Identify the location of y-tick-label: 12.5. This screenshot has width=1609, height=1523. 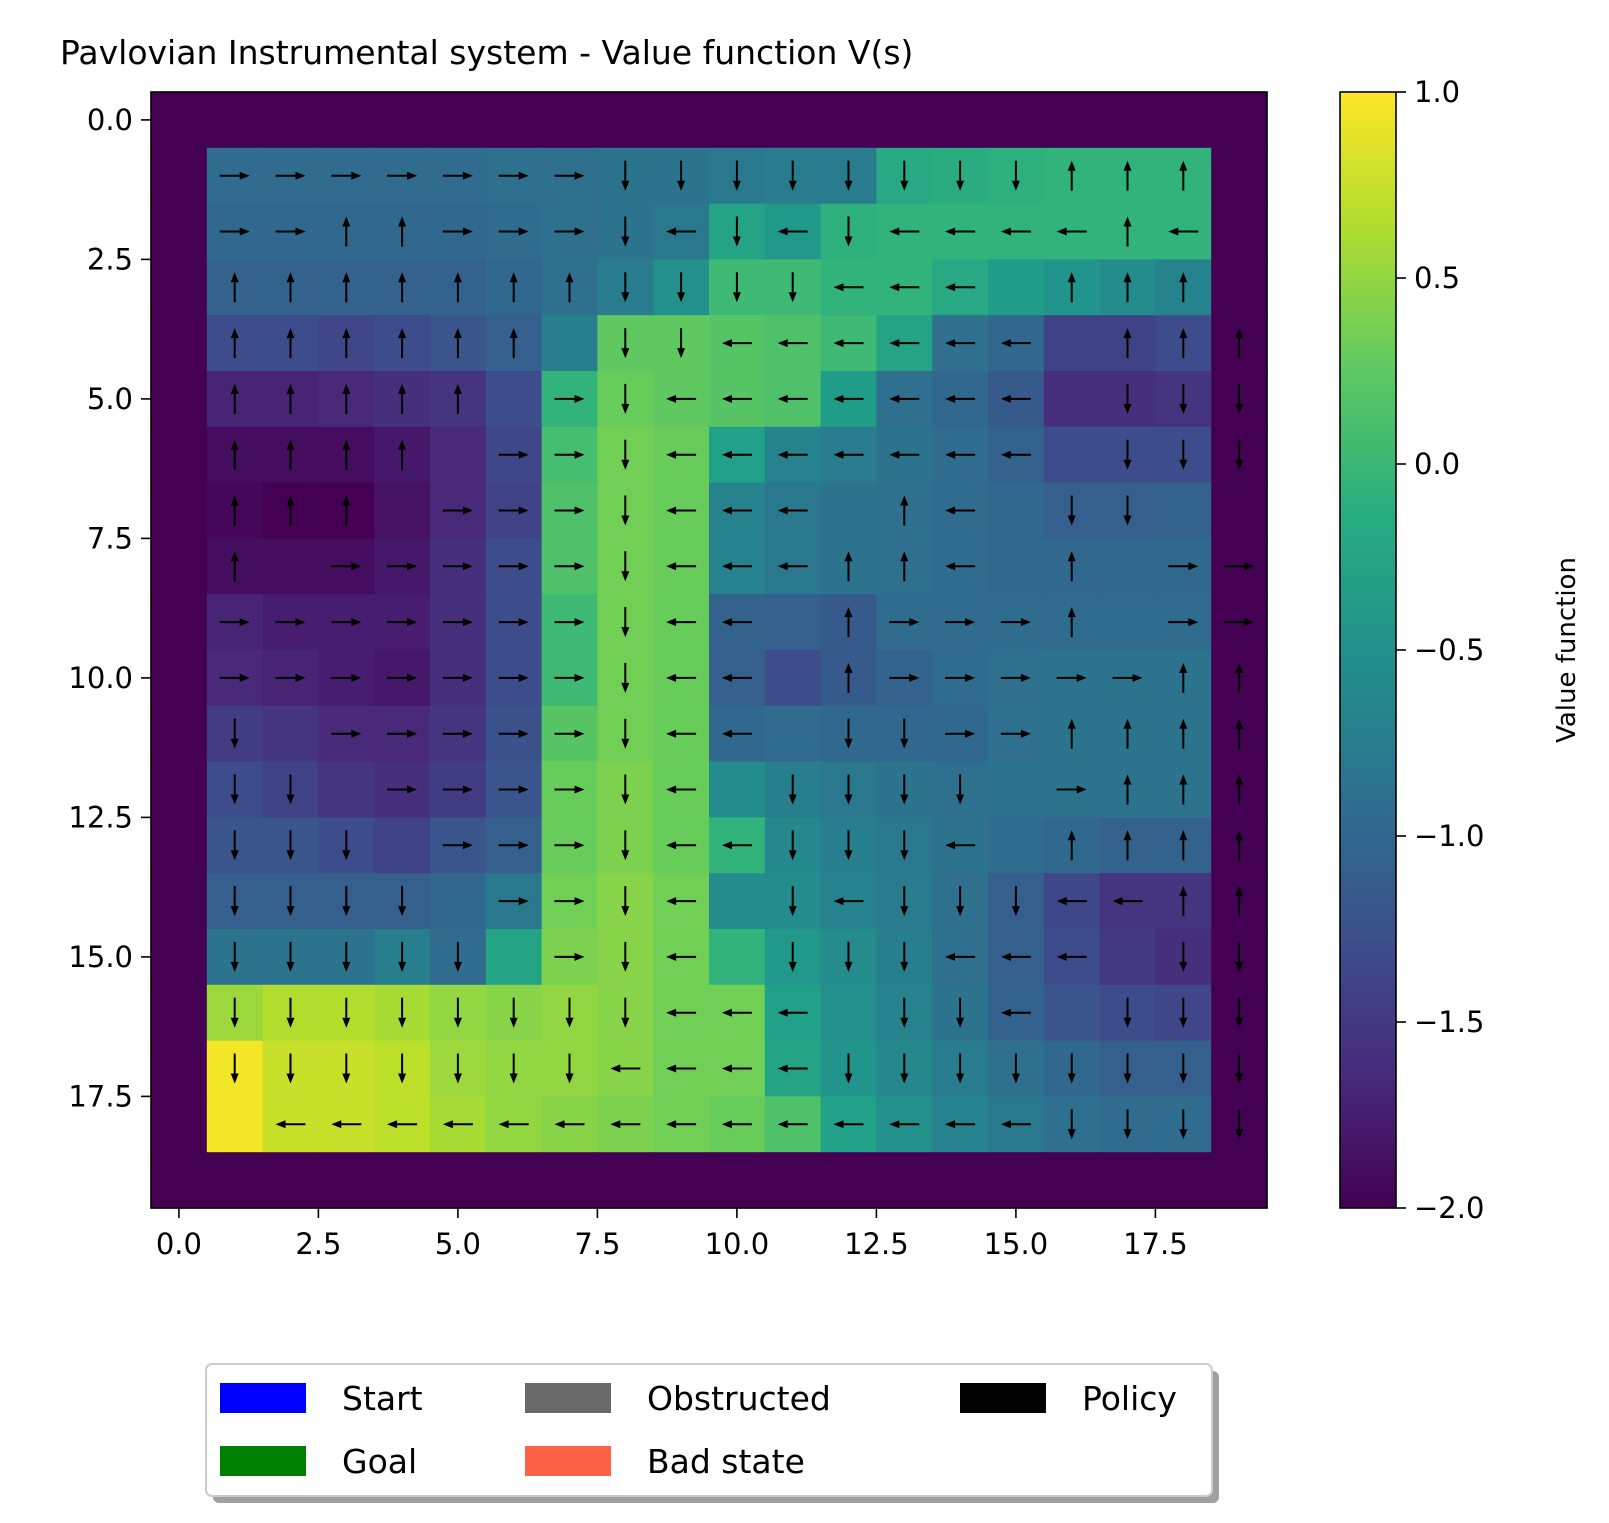
(100, 817).